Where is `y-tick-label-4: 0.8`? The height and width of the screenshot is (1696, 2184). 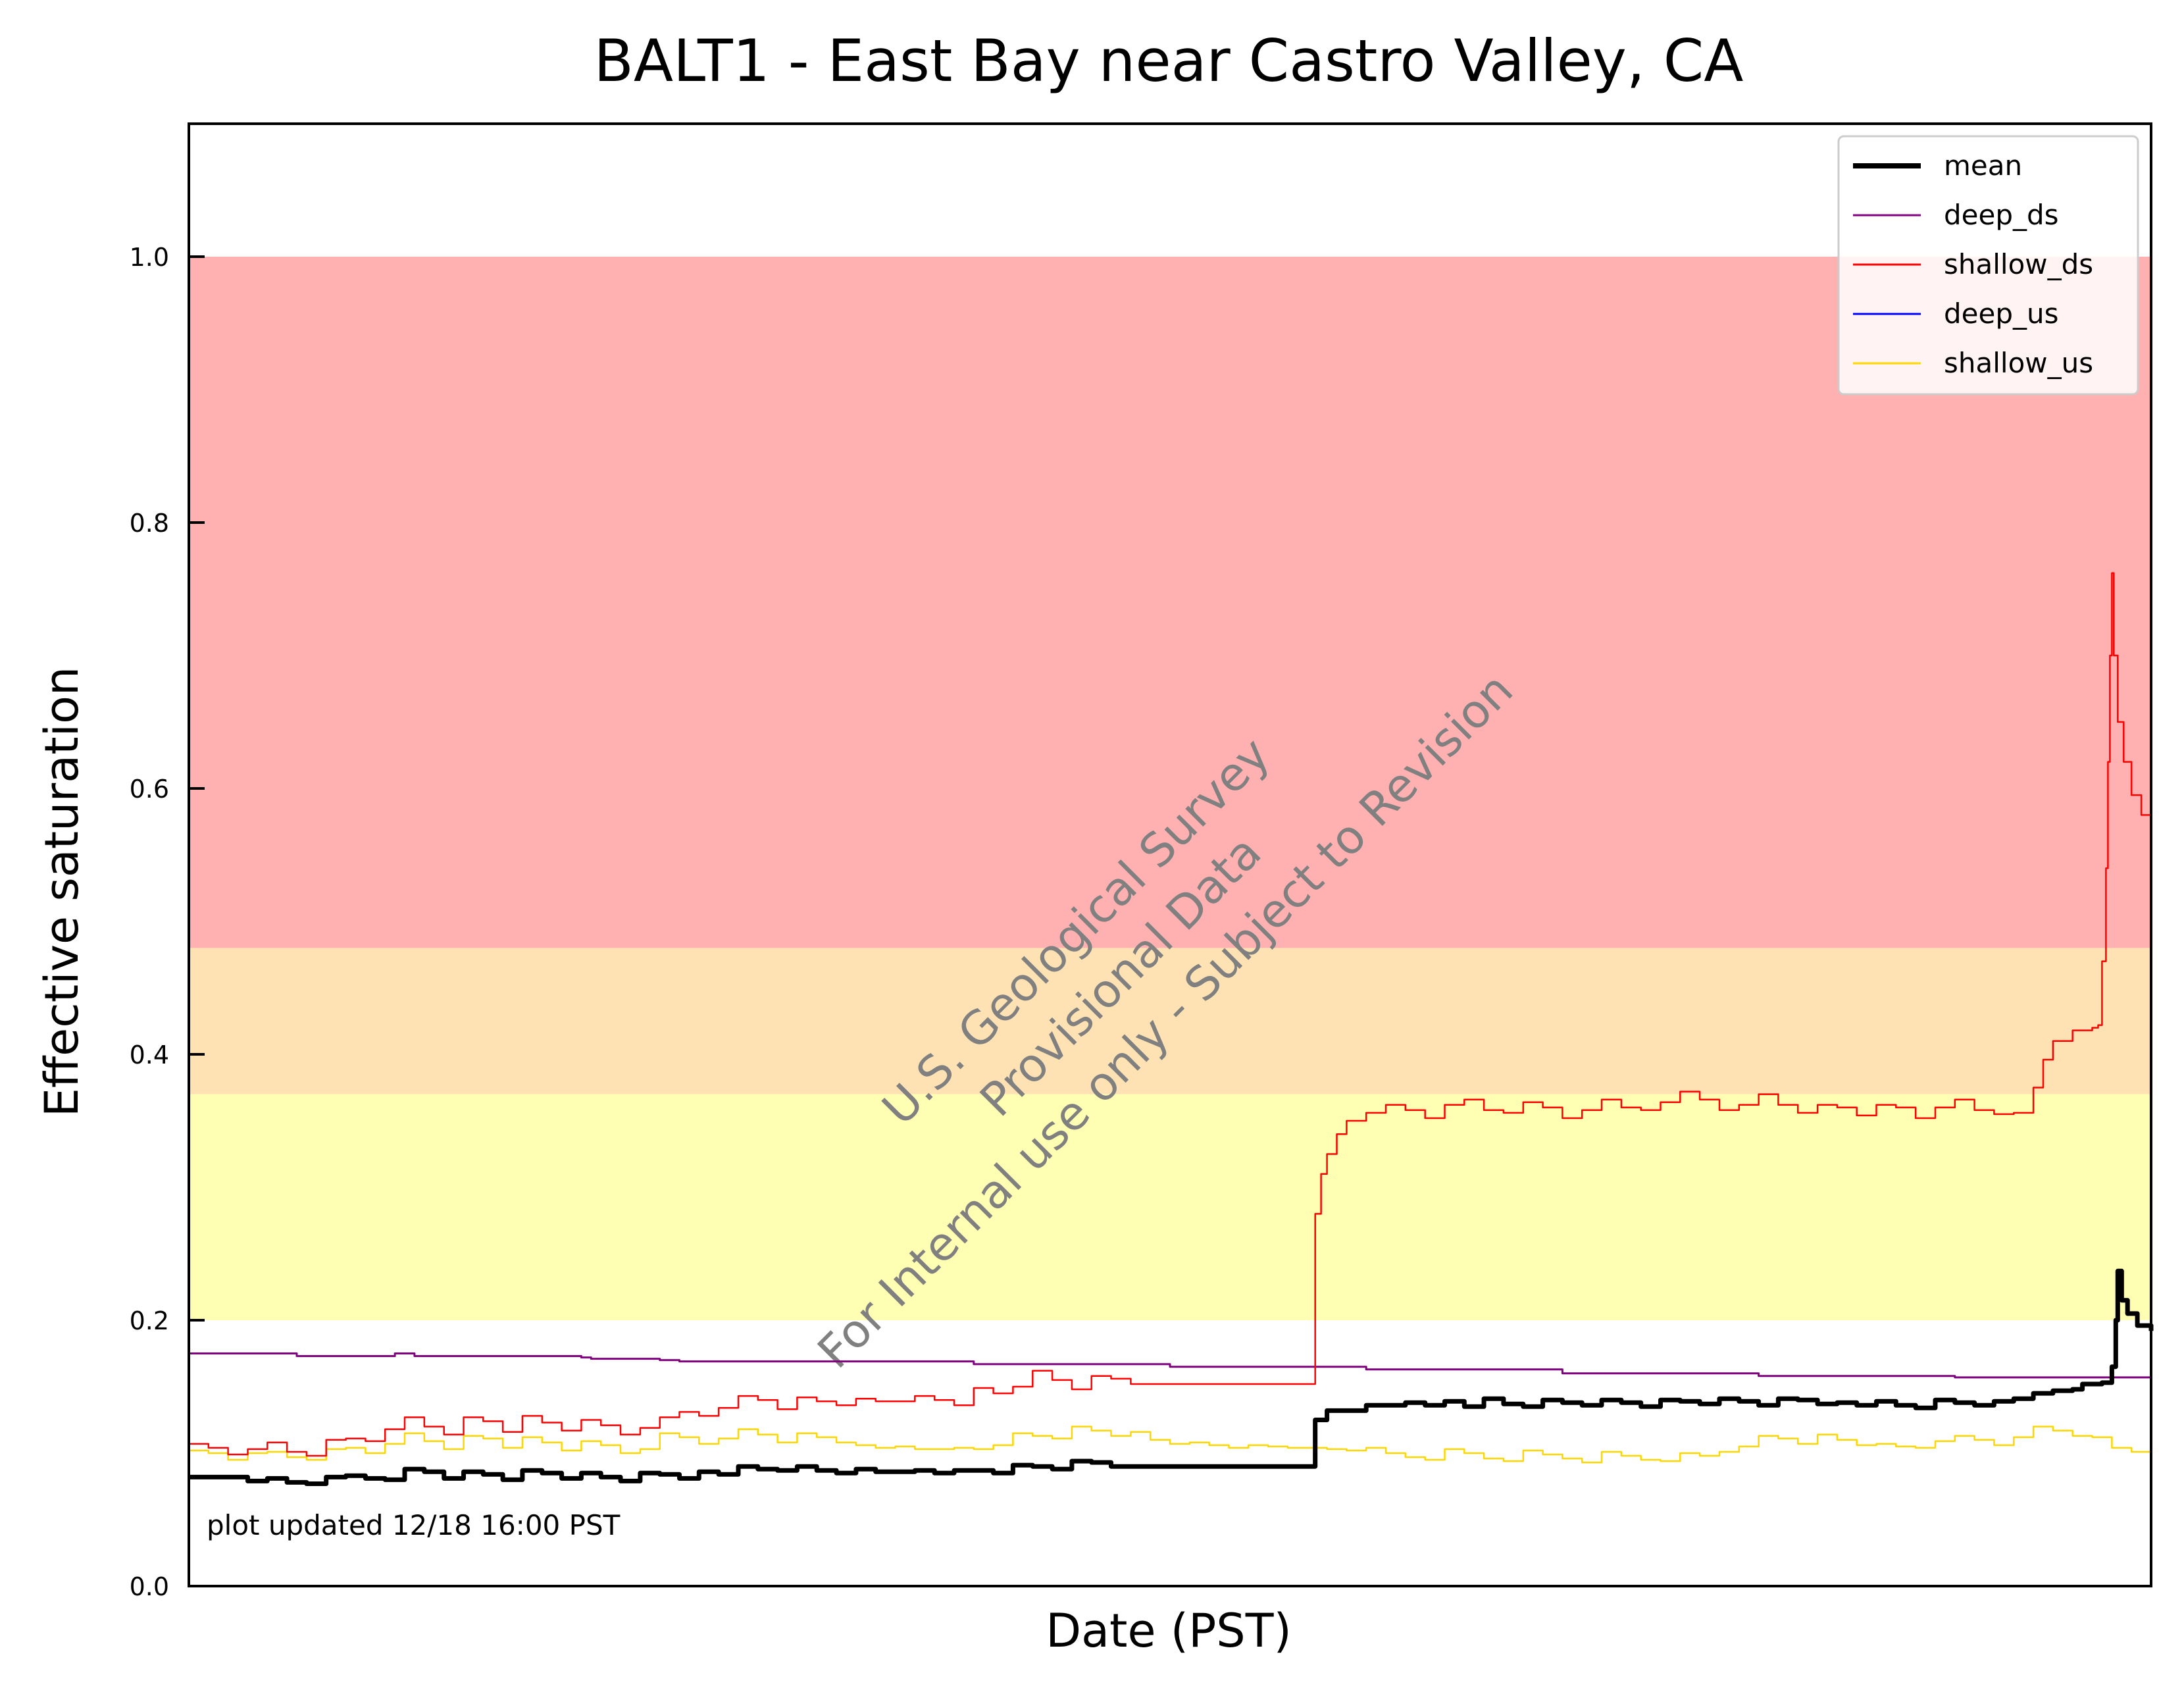 y-tick-label-4: 0.8 is located at coordinates (149, 523).